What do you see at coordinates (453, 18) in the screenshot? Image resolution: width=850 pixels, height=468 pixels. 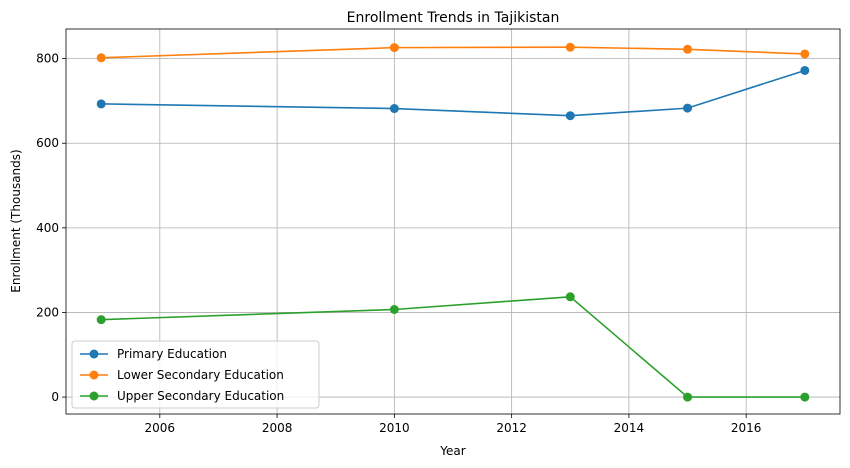 I see `chart-title: Enrollment Trends in Tajikistan` at bounding box center [453, 18].